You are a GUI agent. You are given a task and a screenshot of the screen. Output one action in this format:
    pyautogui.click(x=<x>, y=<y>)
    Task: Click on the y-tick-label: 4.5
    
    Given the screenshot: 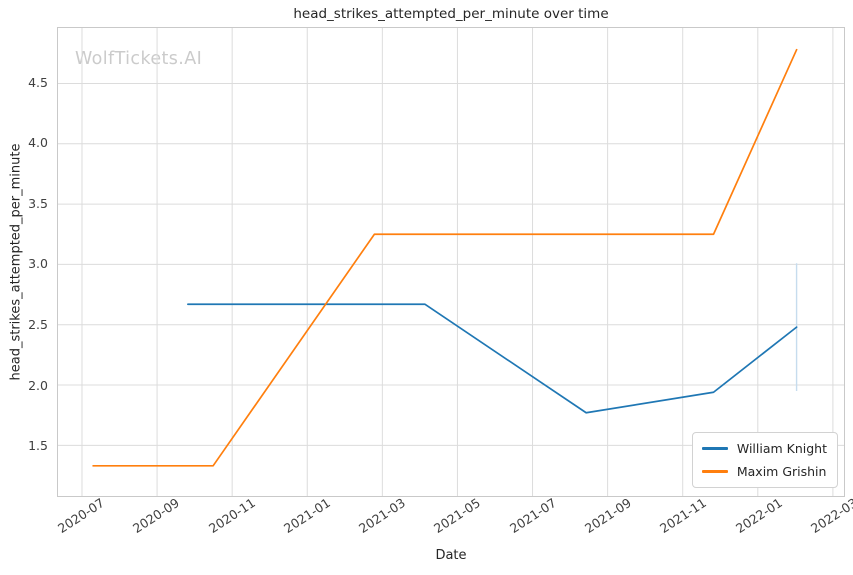 What is the action you would take?
    pyautogui.click(x=38, y=82)
    